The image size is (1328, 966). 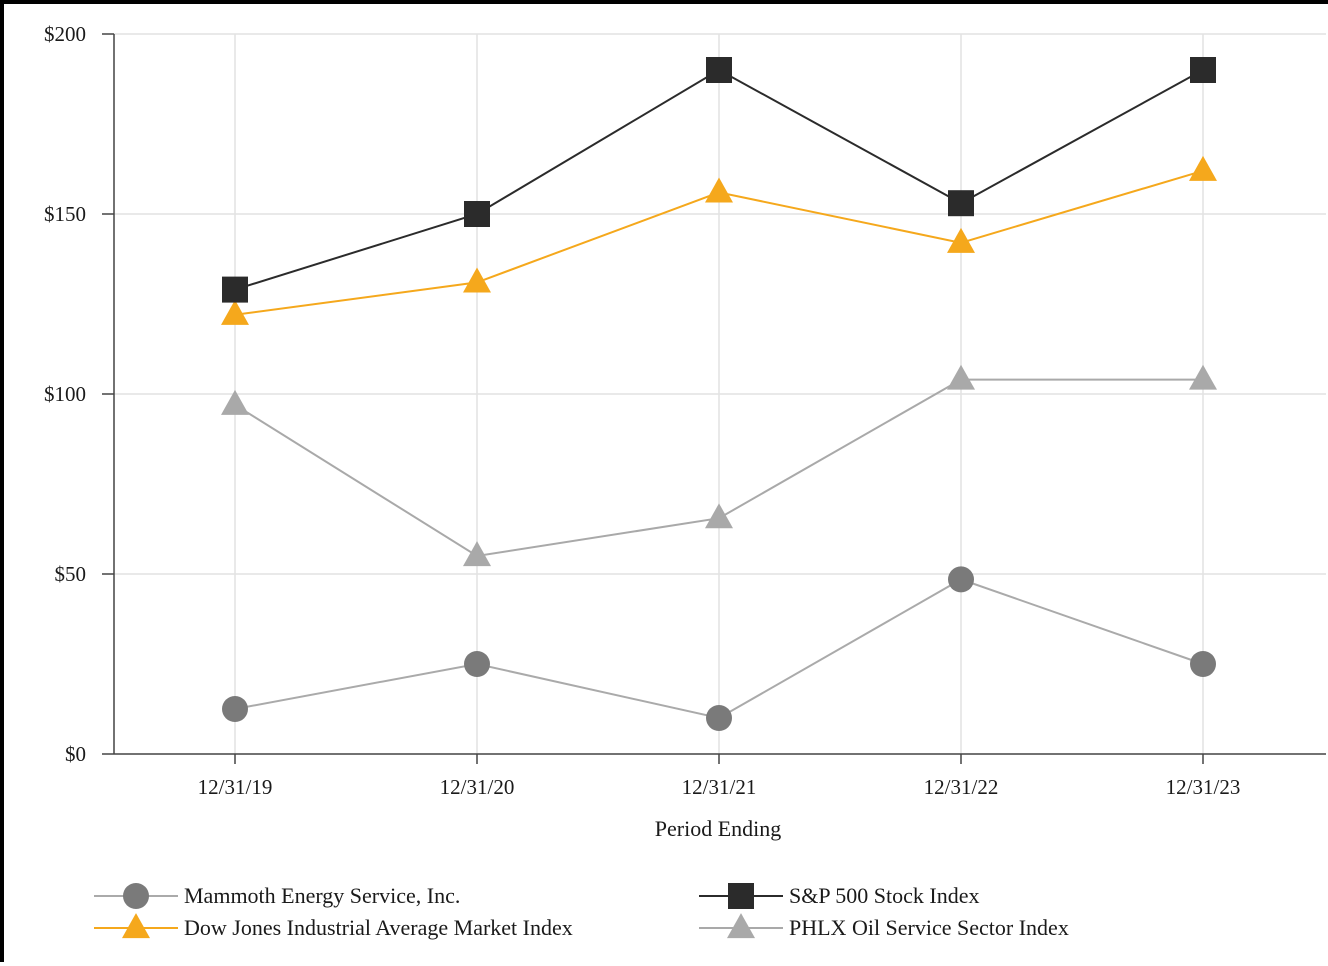 I want to click on legend-item: S&P 500 Stock Index, so click(x=839, y=896).